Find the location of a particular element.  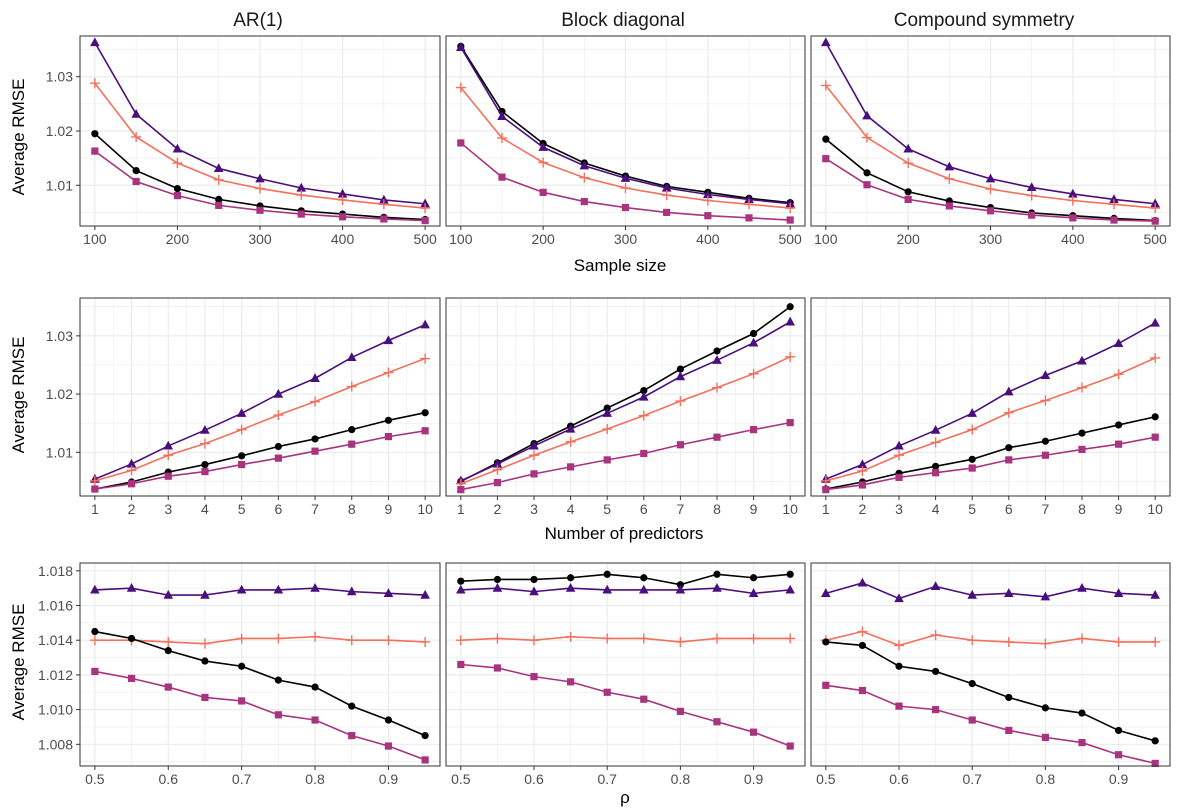

y-axis-titles: Average RMSE Average RMSE Average RMSE is located at coordinates (18, 400).